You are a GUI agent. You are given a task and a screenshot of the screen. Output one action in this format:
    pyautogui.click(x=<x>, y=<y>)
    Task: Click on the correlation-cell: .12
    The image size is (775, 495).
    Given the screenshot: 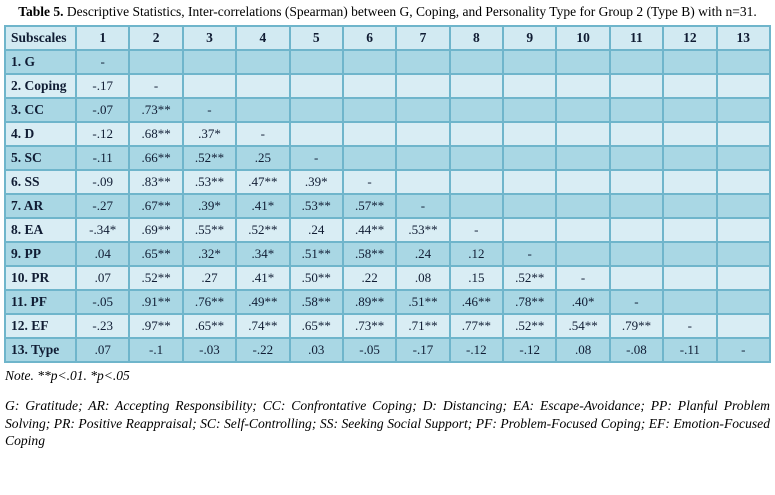 What is the action you would take?
    pyautogui.click(x=476, y=254)
    